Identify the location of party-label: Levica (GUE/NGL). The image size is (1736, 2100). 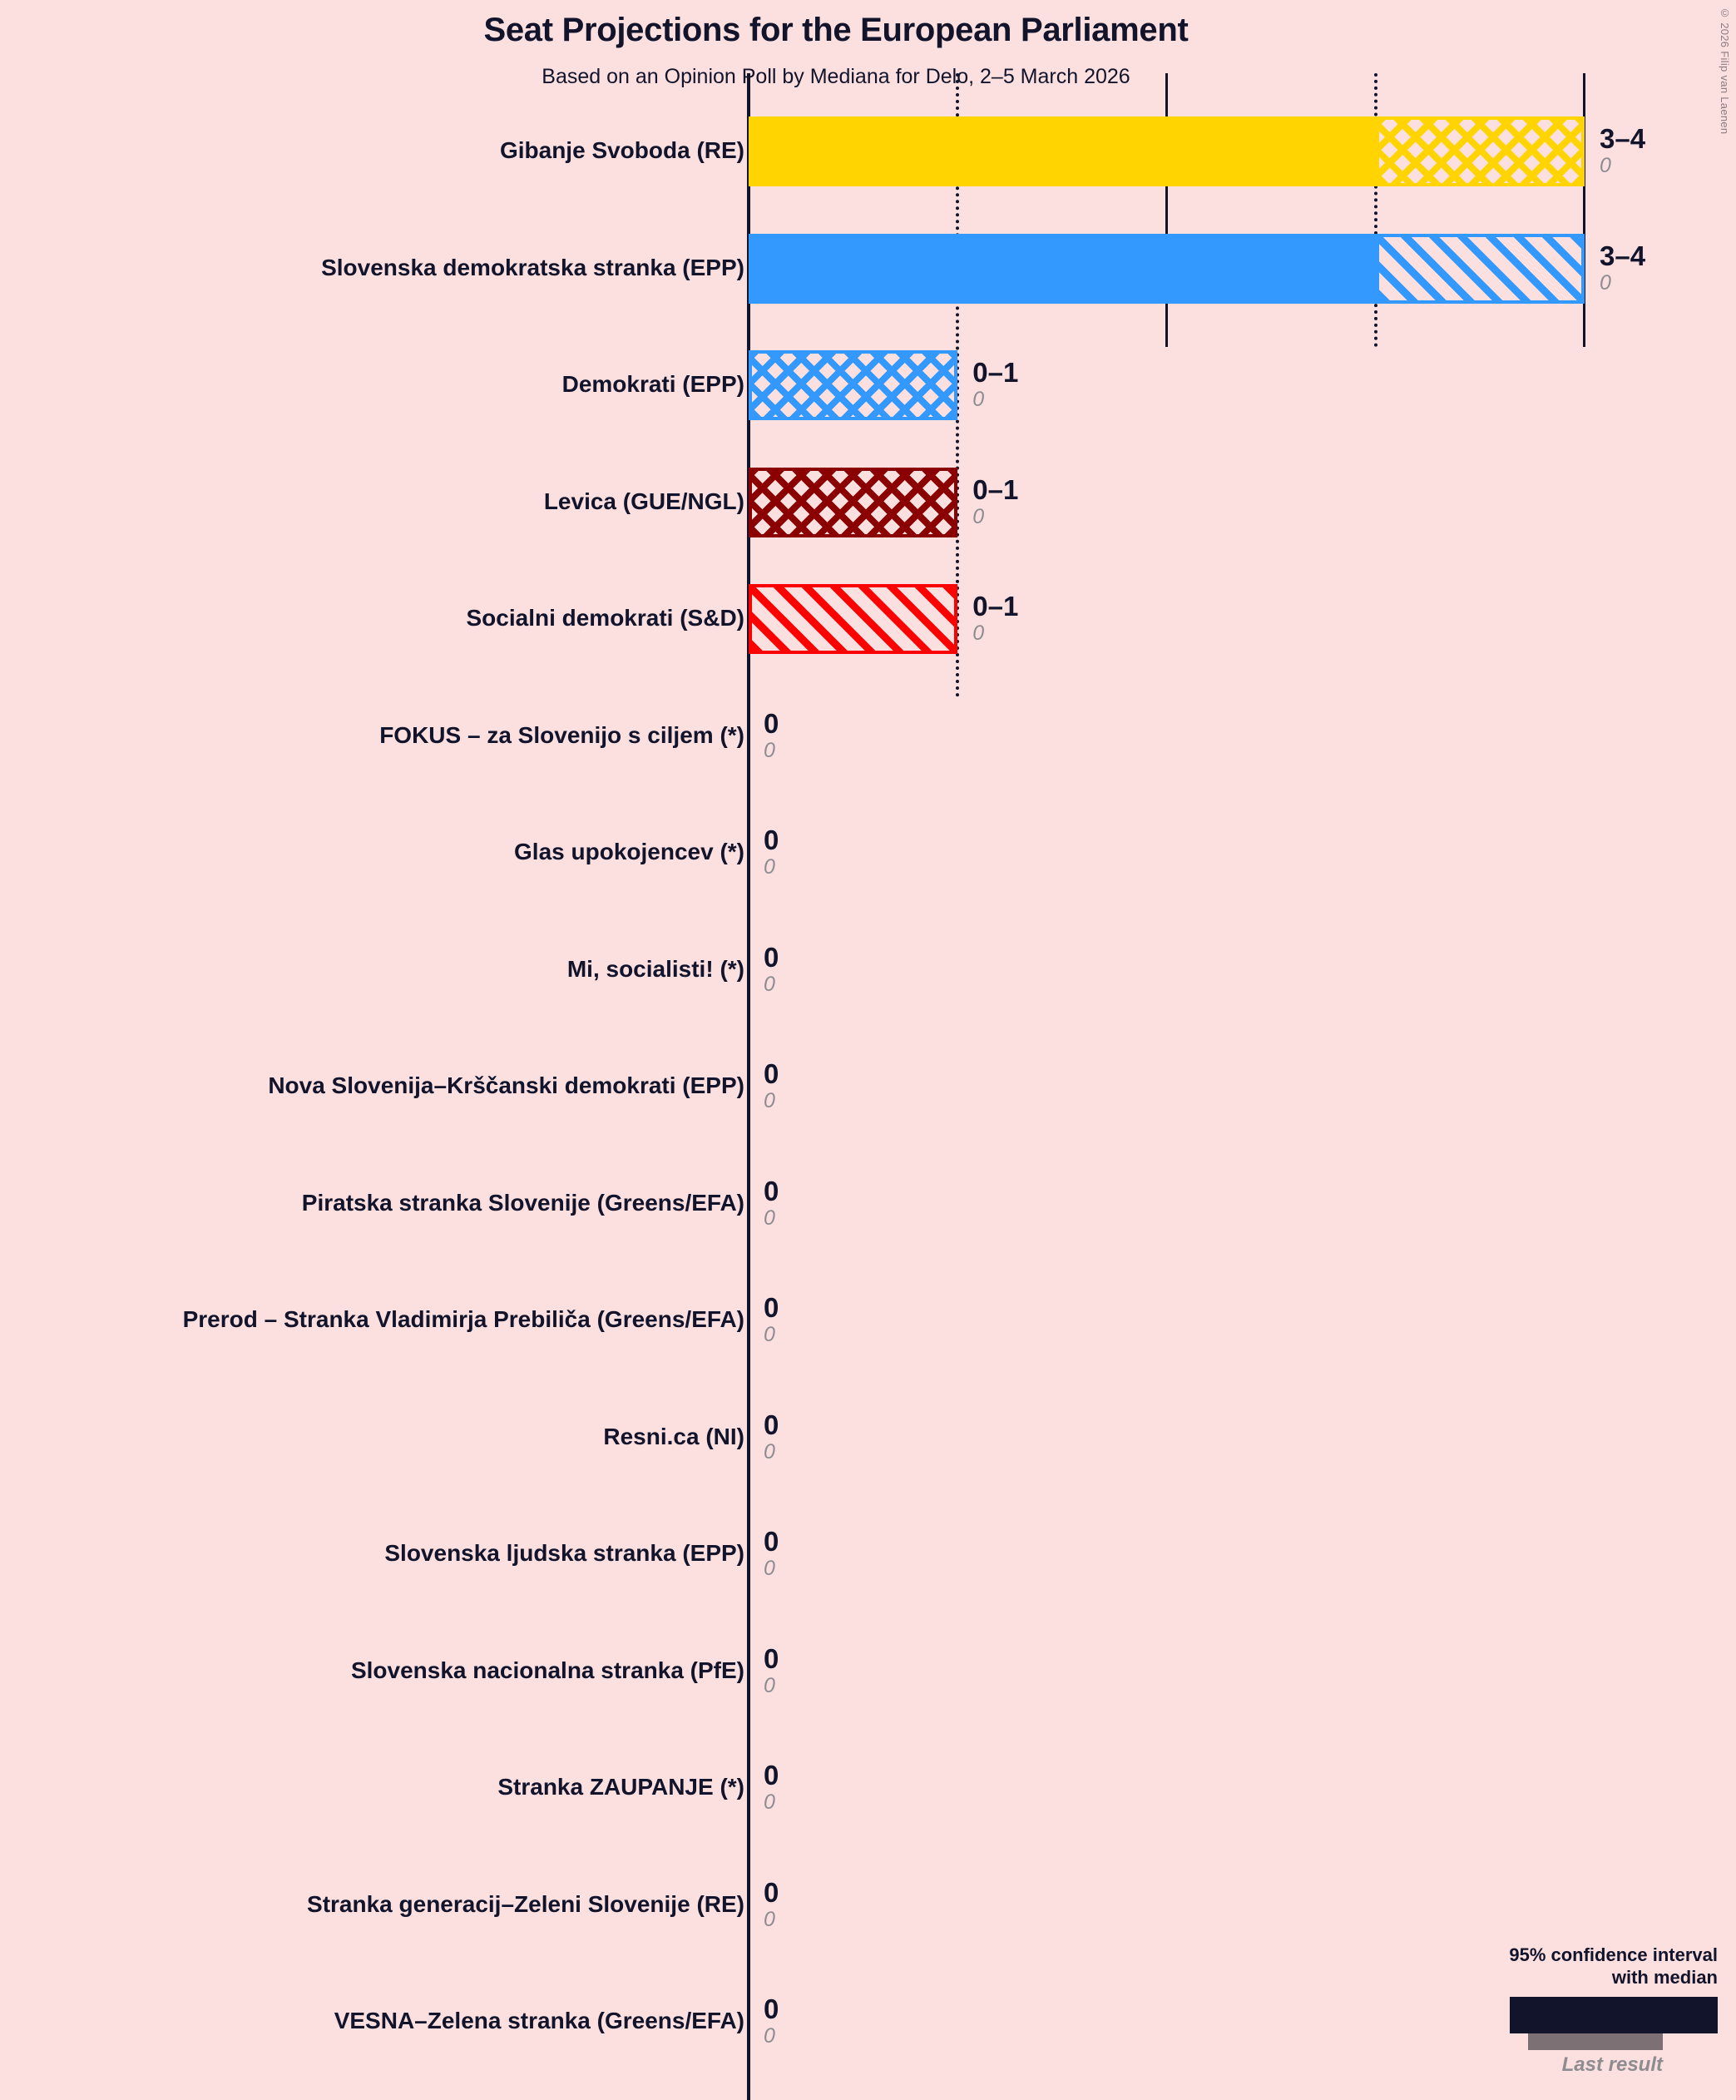
(644, 501).